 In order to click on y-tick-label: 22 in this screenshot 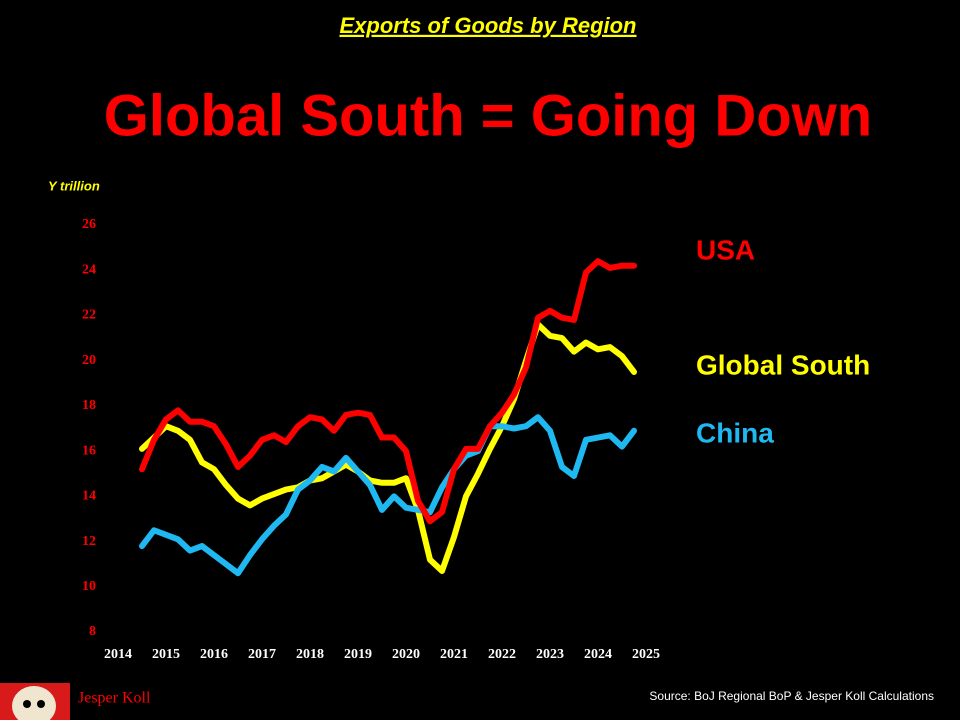, I will do `click(89, 315)`.